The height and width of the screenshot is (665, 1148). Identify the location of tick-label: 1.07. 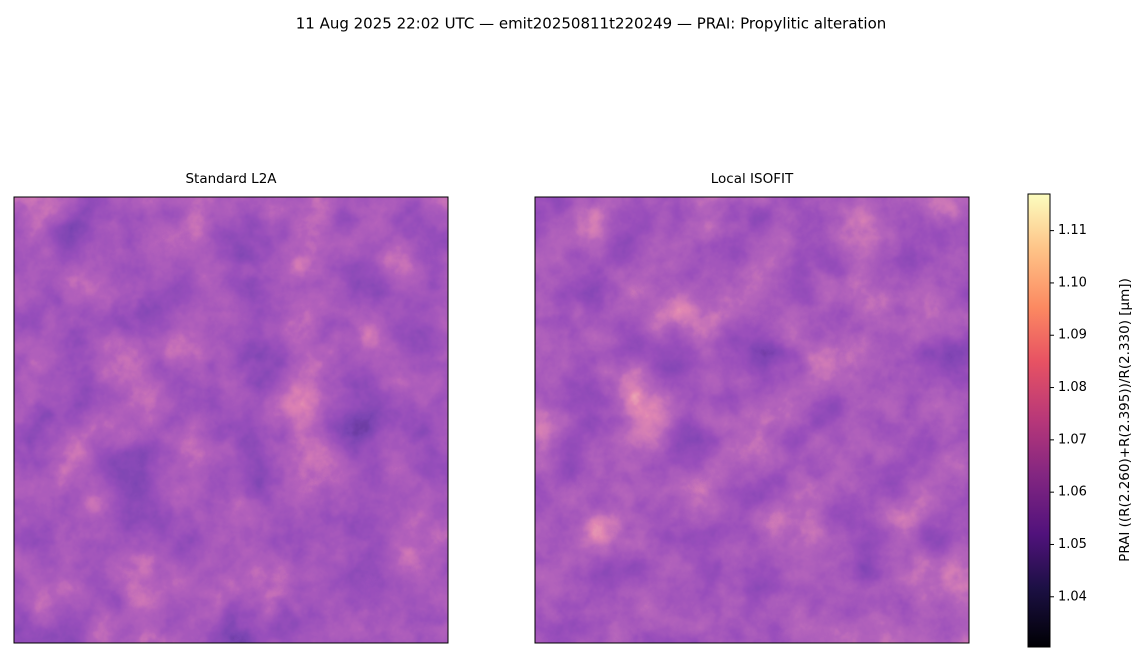
(1072, 439).